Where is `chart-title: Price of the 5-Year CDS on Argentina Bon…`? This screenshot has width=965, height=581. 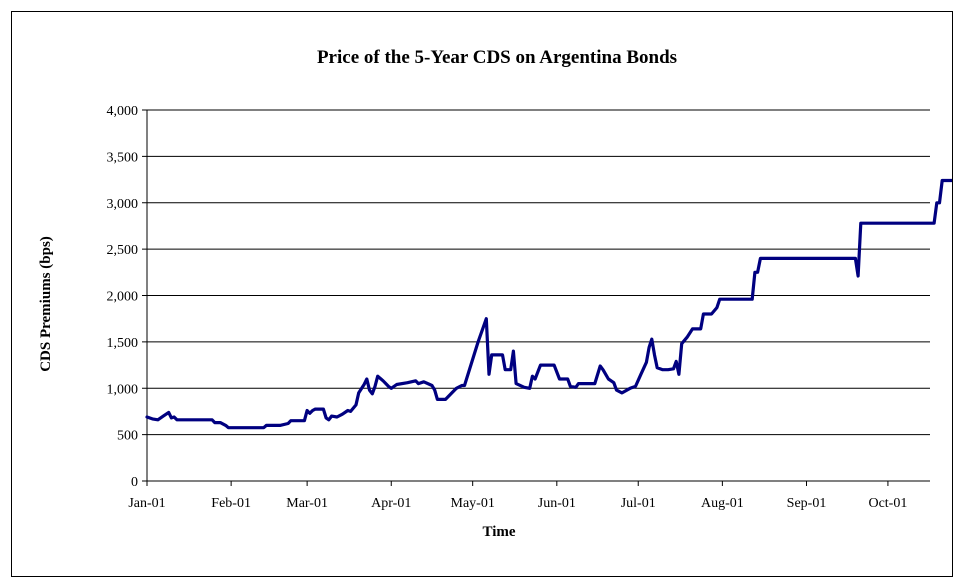 chart-title: Price of the 5-Year CDS on Argentina Bon… is located at coordinates (497, 57).